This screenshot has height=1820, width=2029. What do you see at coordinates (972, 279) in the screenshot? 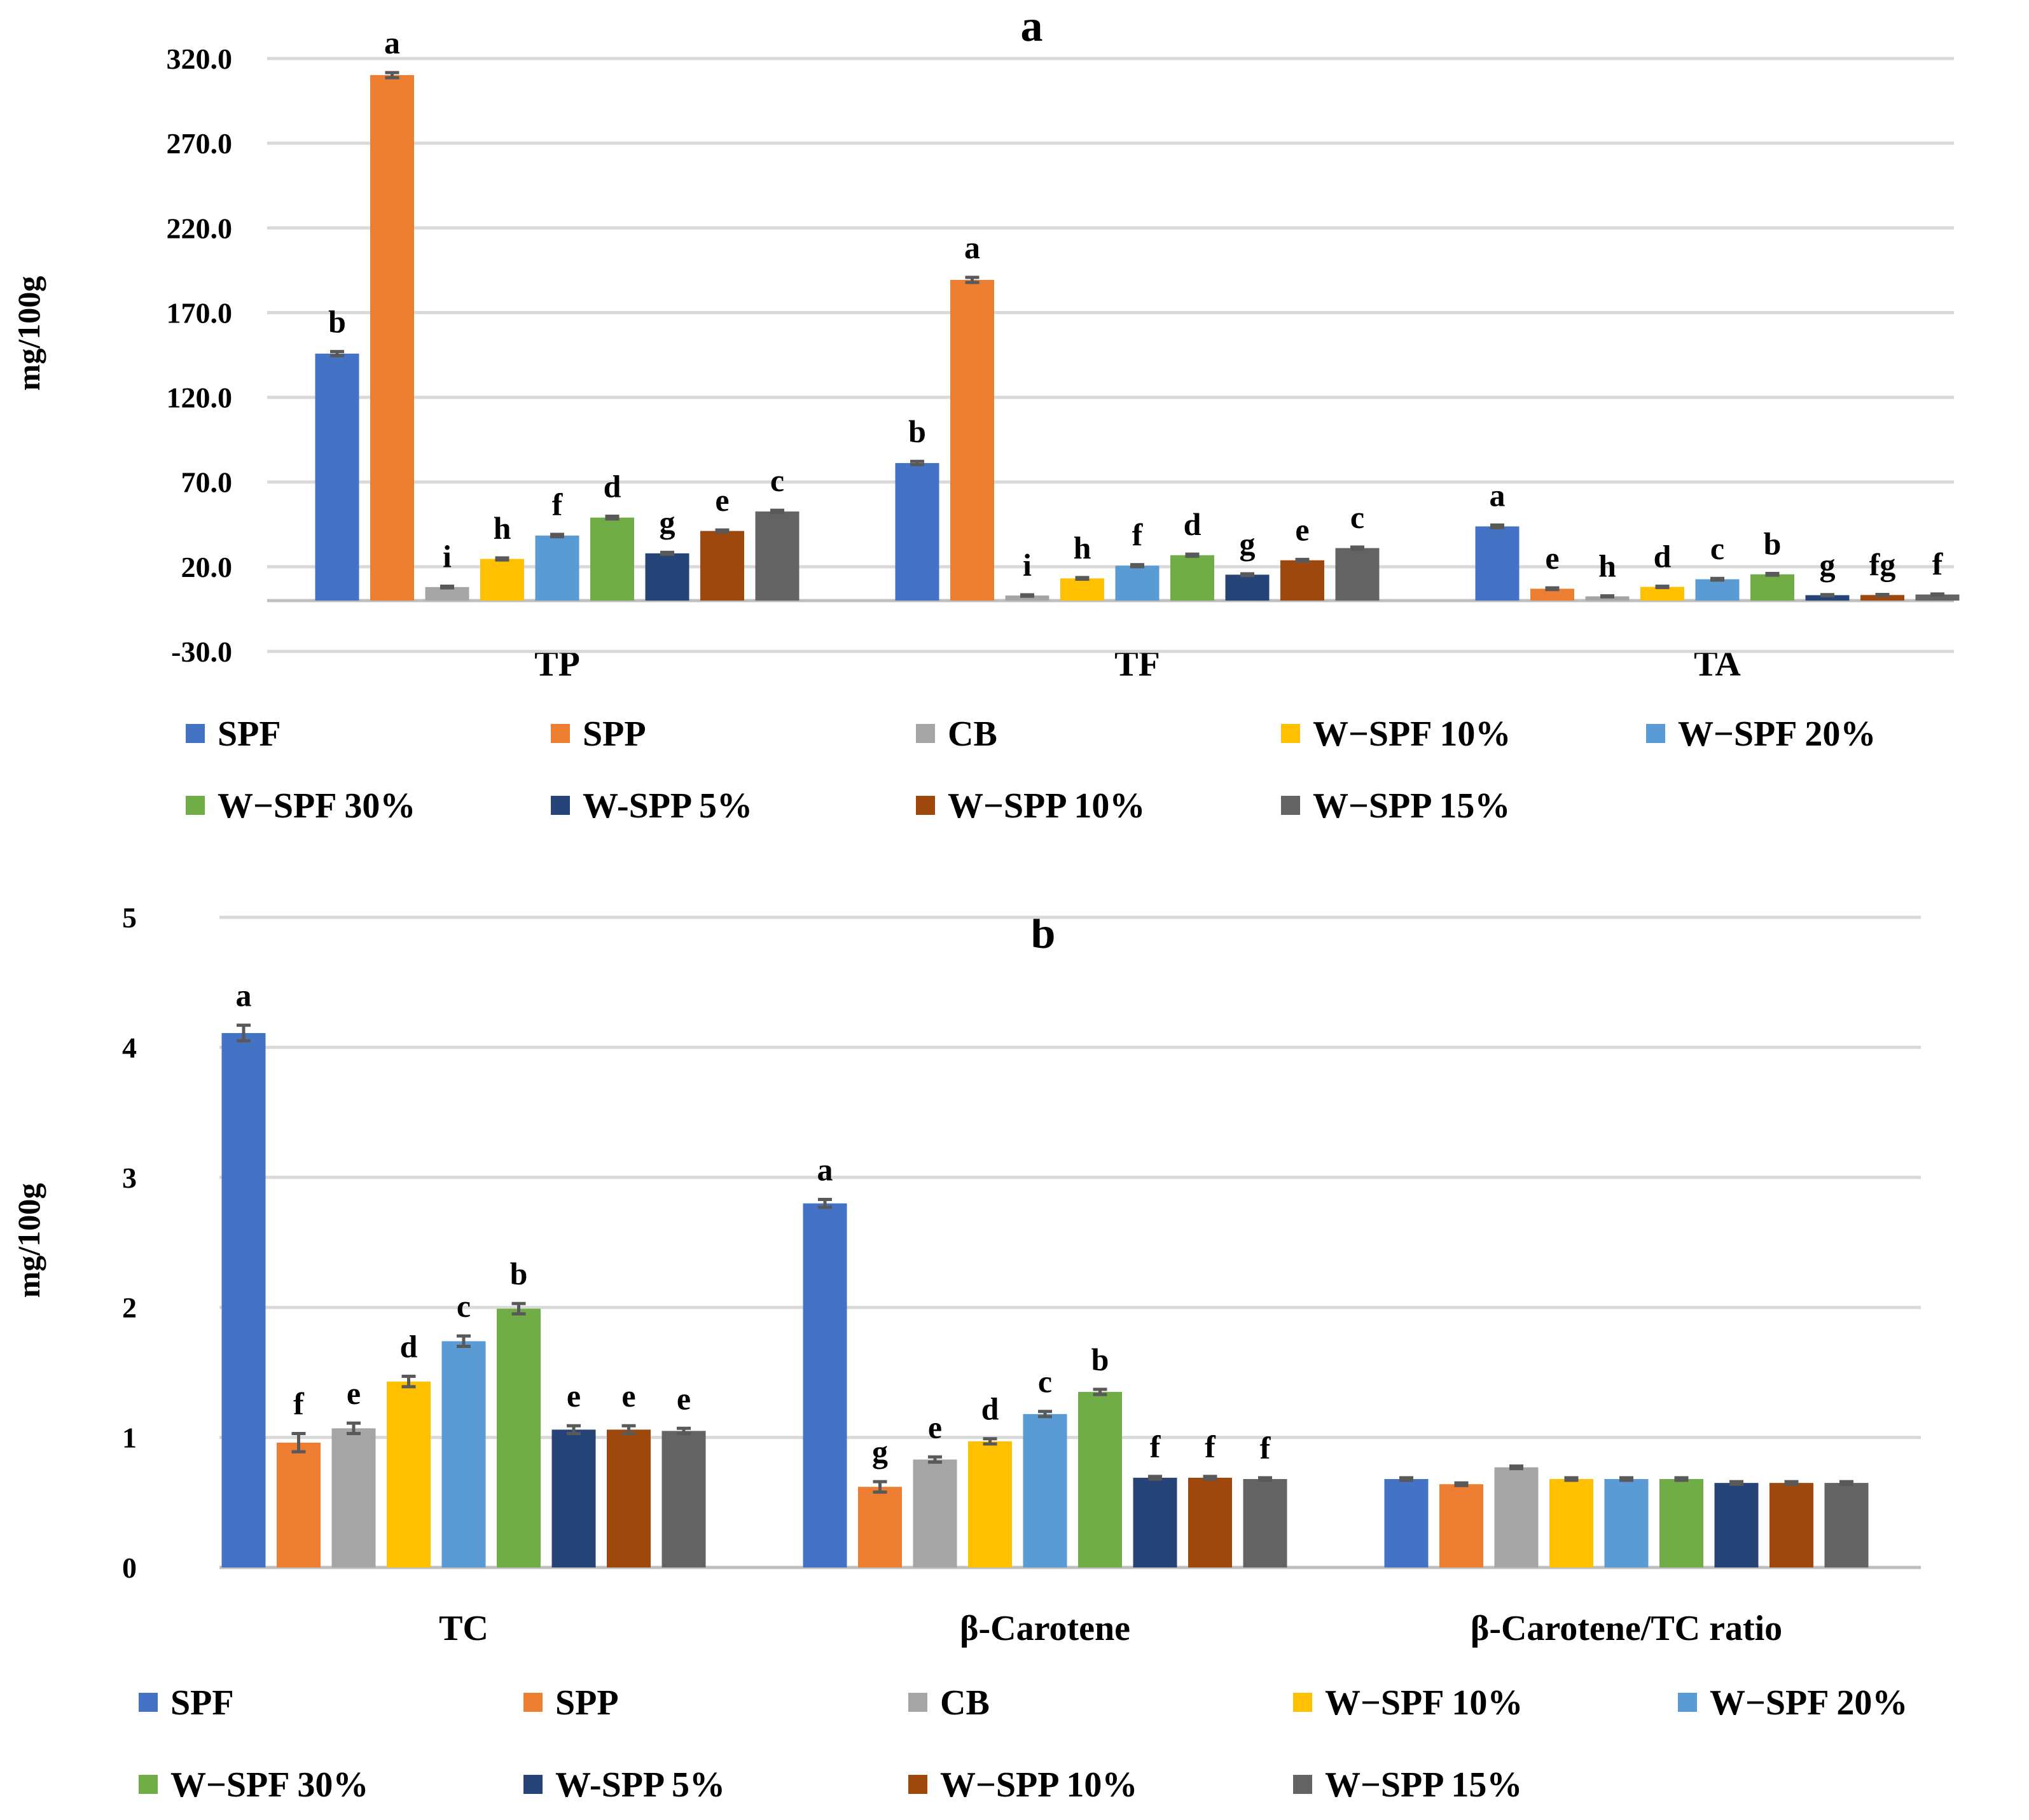
I see `chart-a-error-bar-tf-spp` at bounding box center [972, 279].